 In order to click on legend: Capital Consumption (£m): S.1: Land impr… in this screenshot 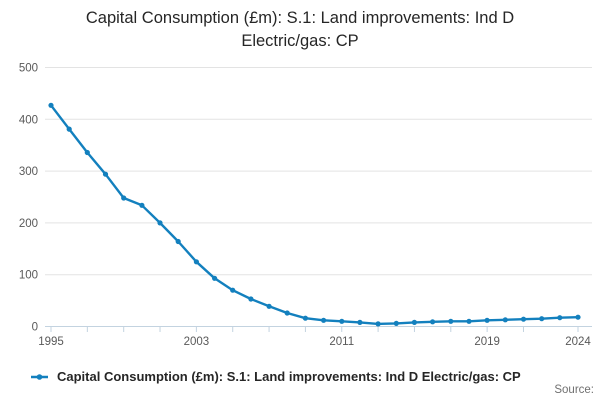, I will do `click(275, 376)`.